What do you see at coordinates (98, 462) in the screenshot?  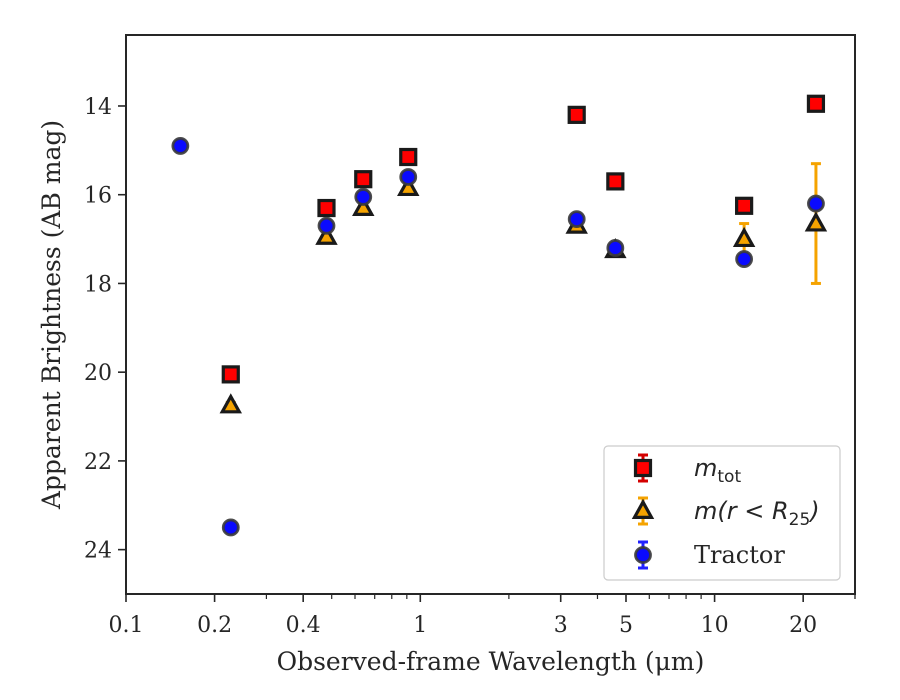 I see `y-tick-label: 22` at bounding box center [98, 462].